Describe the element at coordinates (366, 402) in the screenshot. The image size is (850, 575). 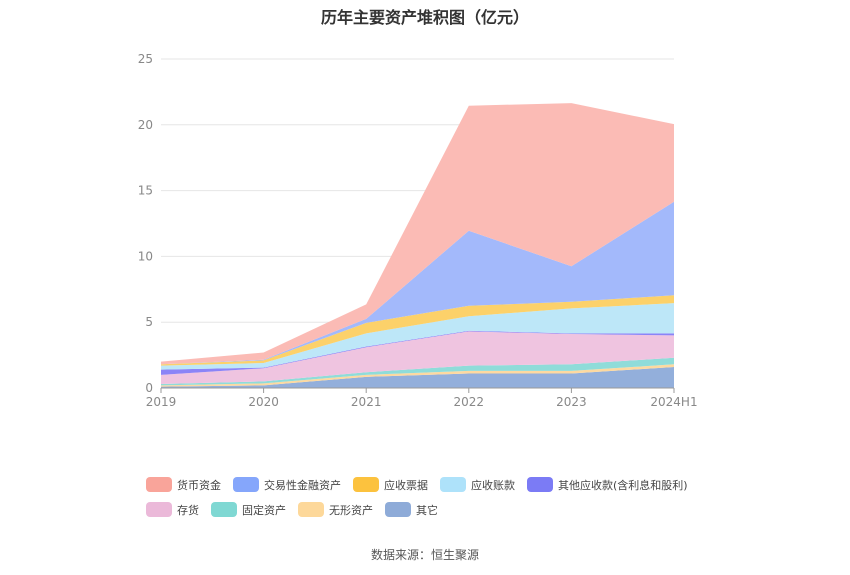
I see `x-tick-label: 2021` at that location.